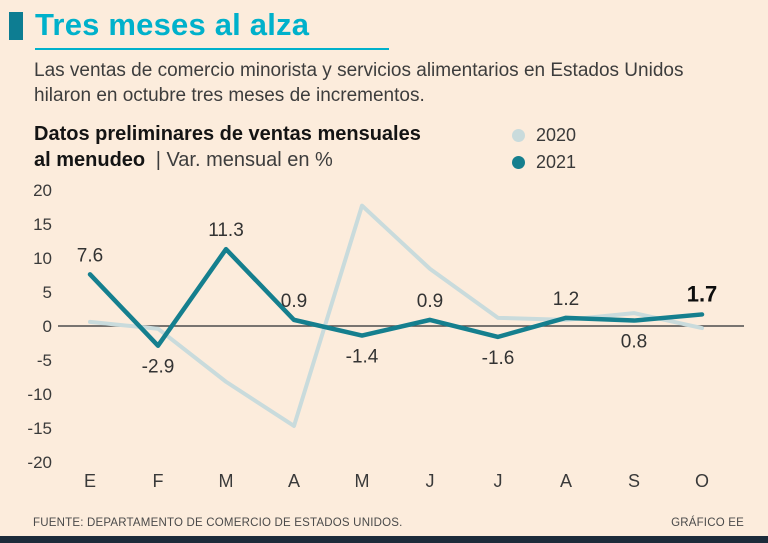  Describe the element at coordinates (430, 301) in the screenshot. I see `data-label-J-0.9: 0.9` at that location.